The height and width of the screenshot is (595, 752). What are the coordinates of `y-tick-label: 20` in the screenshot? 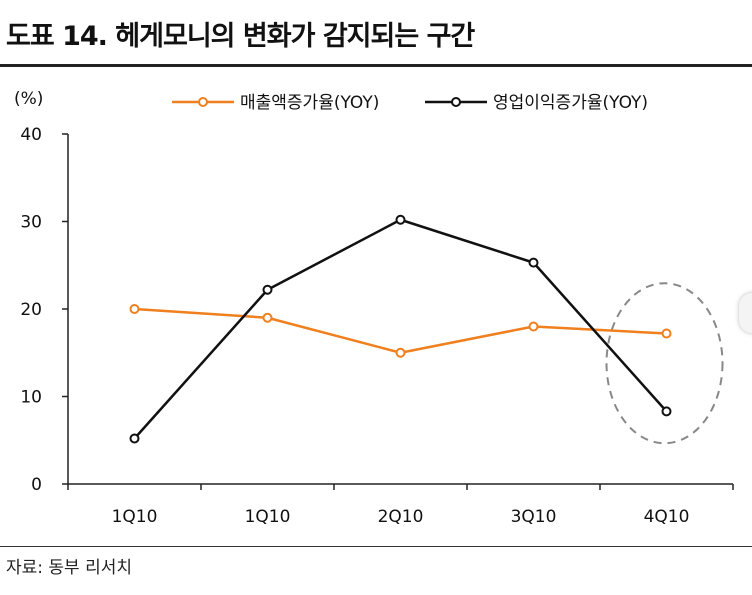 It's located at (31, 310).